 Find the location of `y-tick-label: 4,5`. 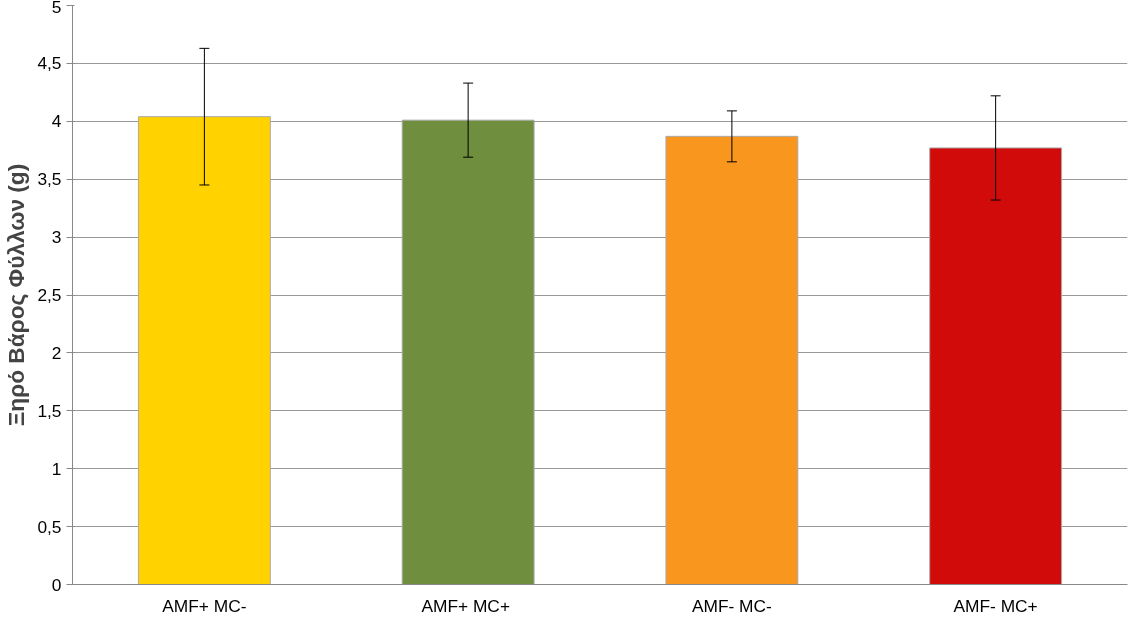

y-tick-label: 4,5 is located at coordinates (49, 63).